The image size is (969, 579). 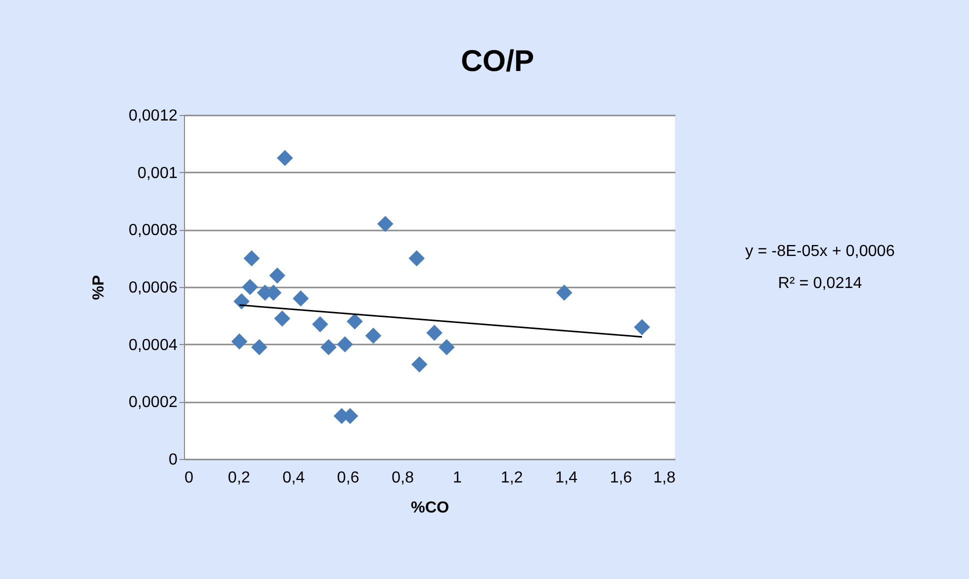 What do you see at coordinates (621, 478) in the screenshot?
I see `x-tick-label: 1,6` at bounding box center [621, 478].